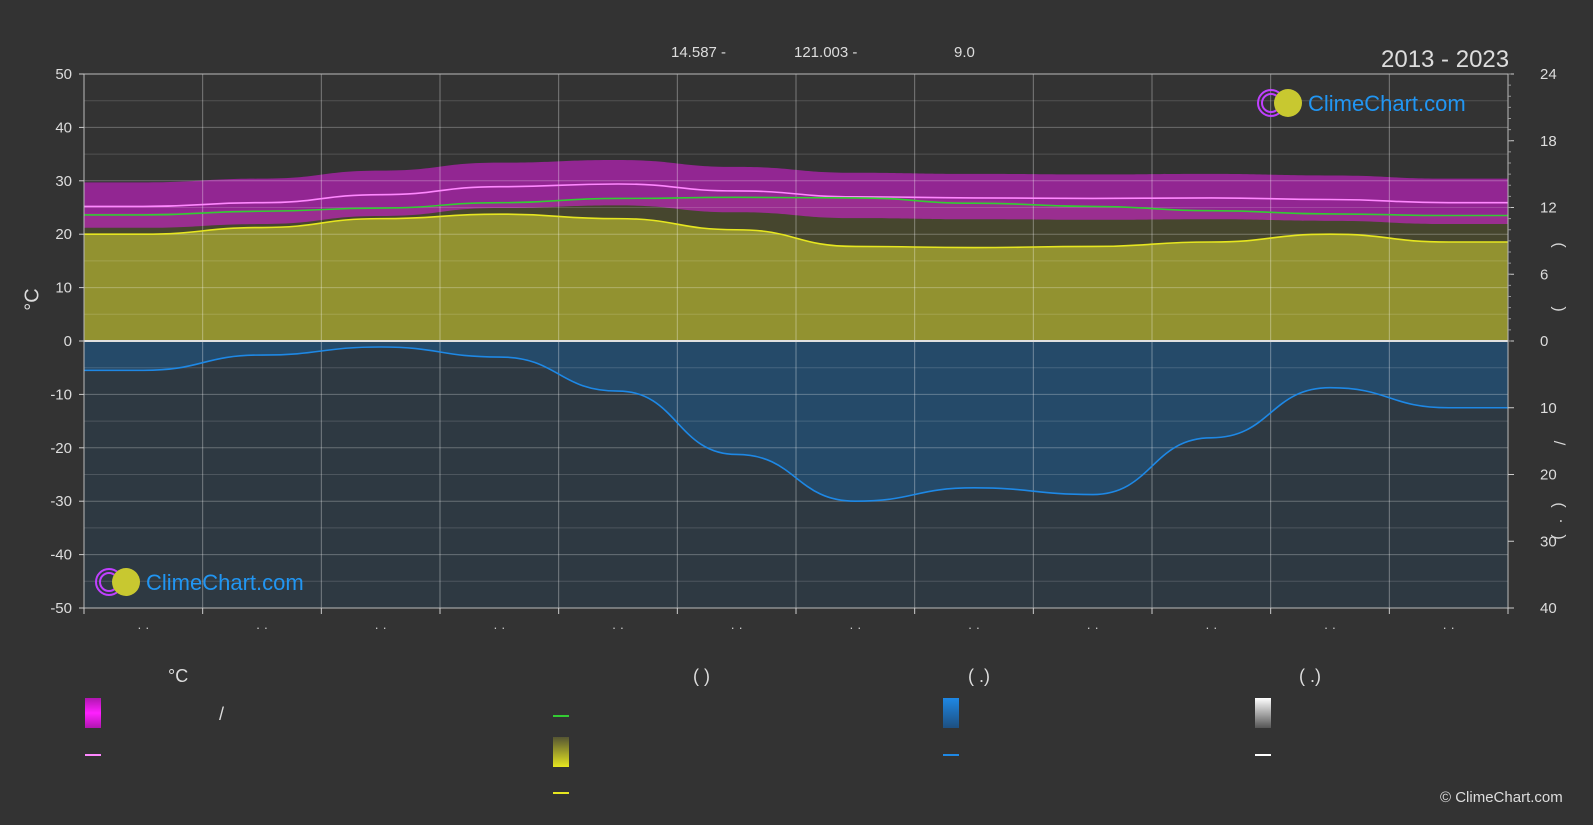 Image resolution: width=1593 pixels, height=825 pixels. Describe the element at coordinates (1544, 341) in the screenshot. I see `y-right-top-tick-label: 0` at that location.